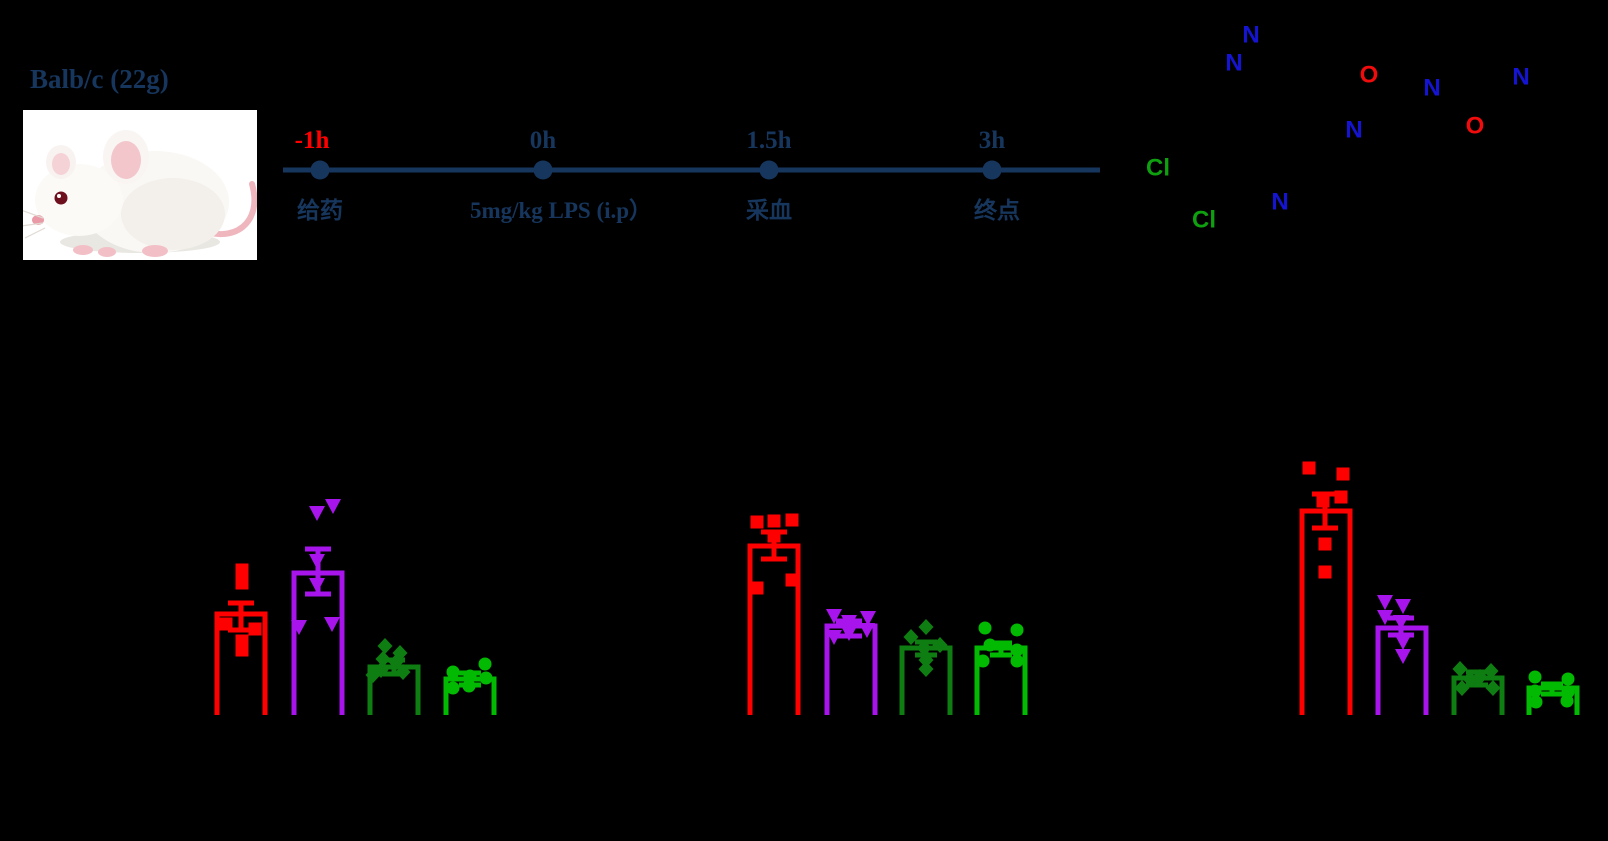  What do you see at coordinates (543, 140) in the screenshot?
I see `timeline-time-label: 0h` at bounding box center [543, 140].